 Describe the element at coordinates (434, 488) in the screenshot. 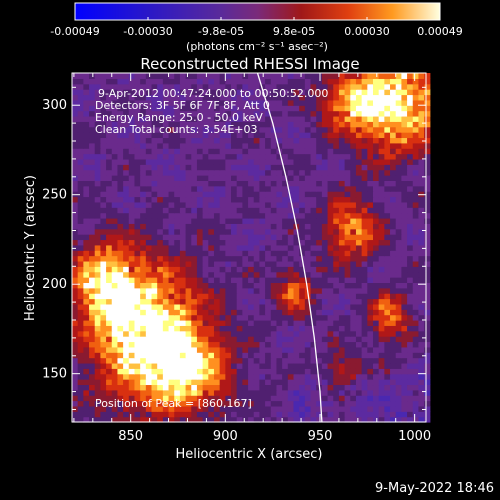

I see `footer-timestamp: 9-May-2022 18:46` at that location.